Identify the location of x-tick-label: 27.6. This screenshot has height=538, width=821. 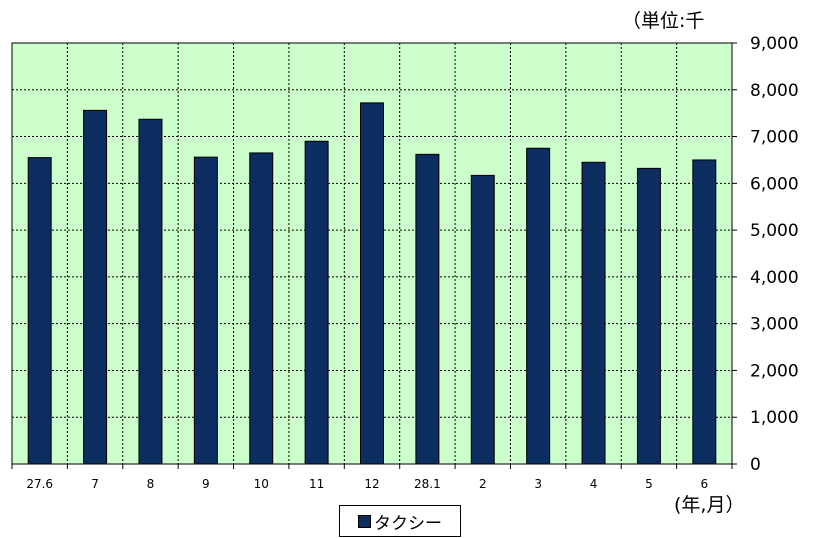
(39, 484).